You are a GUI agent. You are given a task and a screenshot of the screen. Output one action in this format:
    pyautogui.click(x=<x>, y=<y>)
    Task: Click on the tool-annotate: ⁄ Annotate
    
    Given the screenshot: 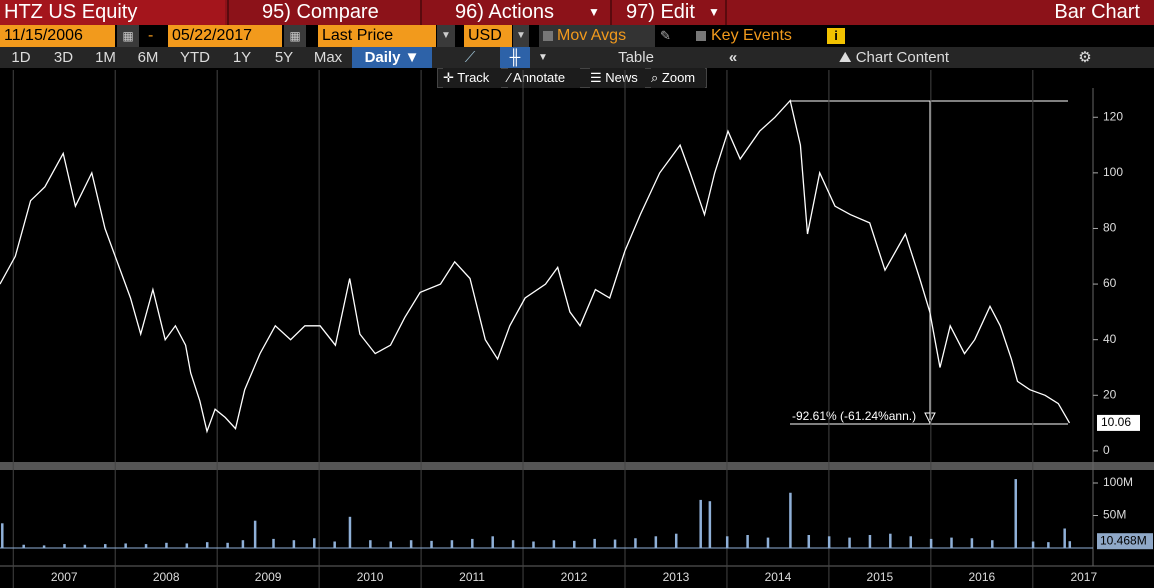 What is the action you would take?
    pyautogui.click(x=544, y=78)
    